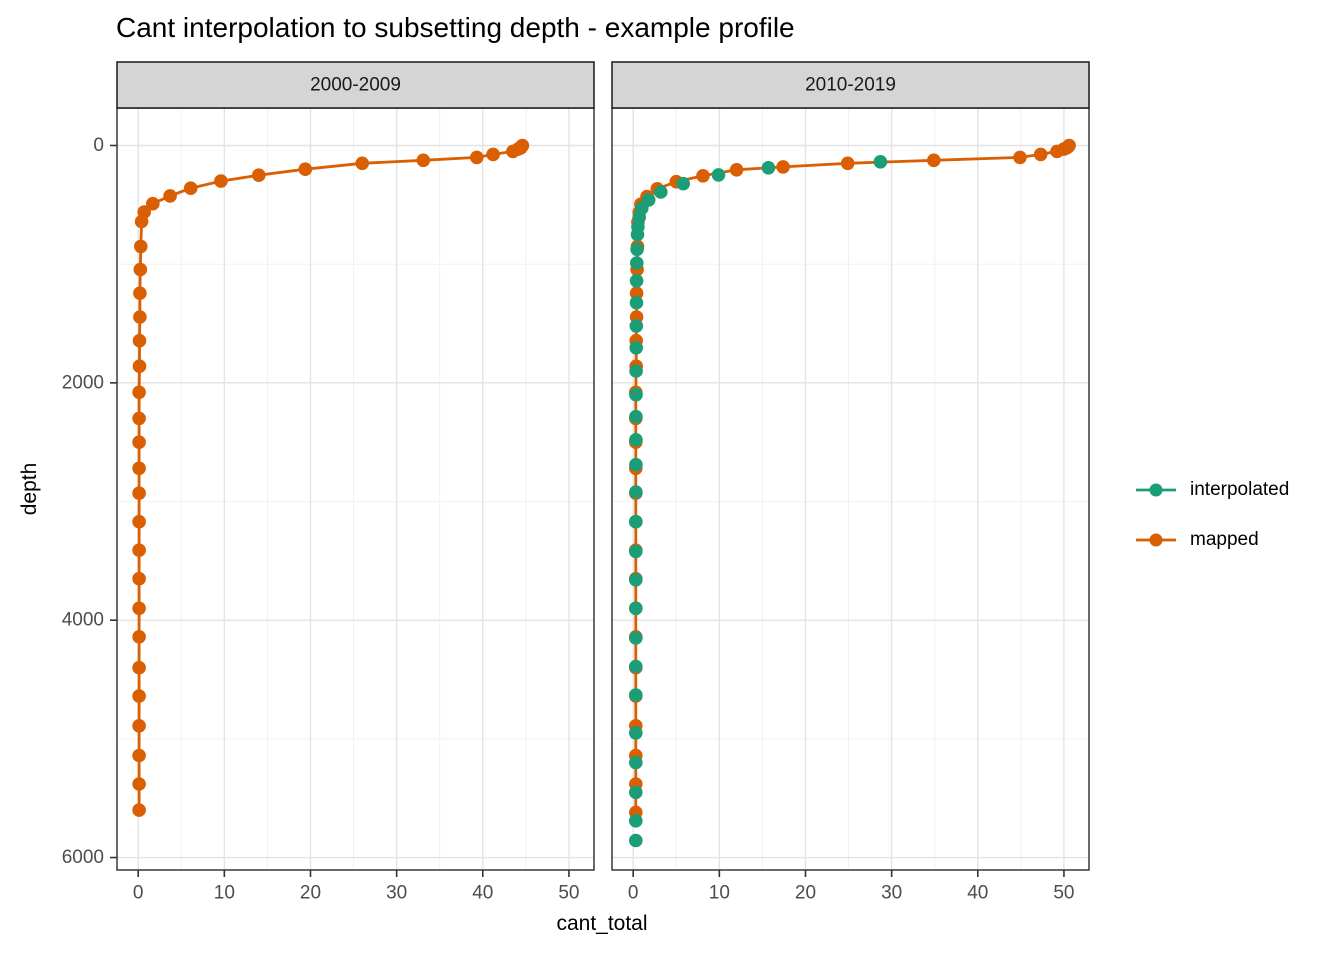 The width and height of the screenshot is (1344, 965). I want to click on y-axis-tick-label: 0, so click(98, 145).